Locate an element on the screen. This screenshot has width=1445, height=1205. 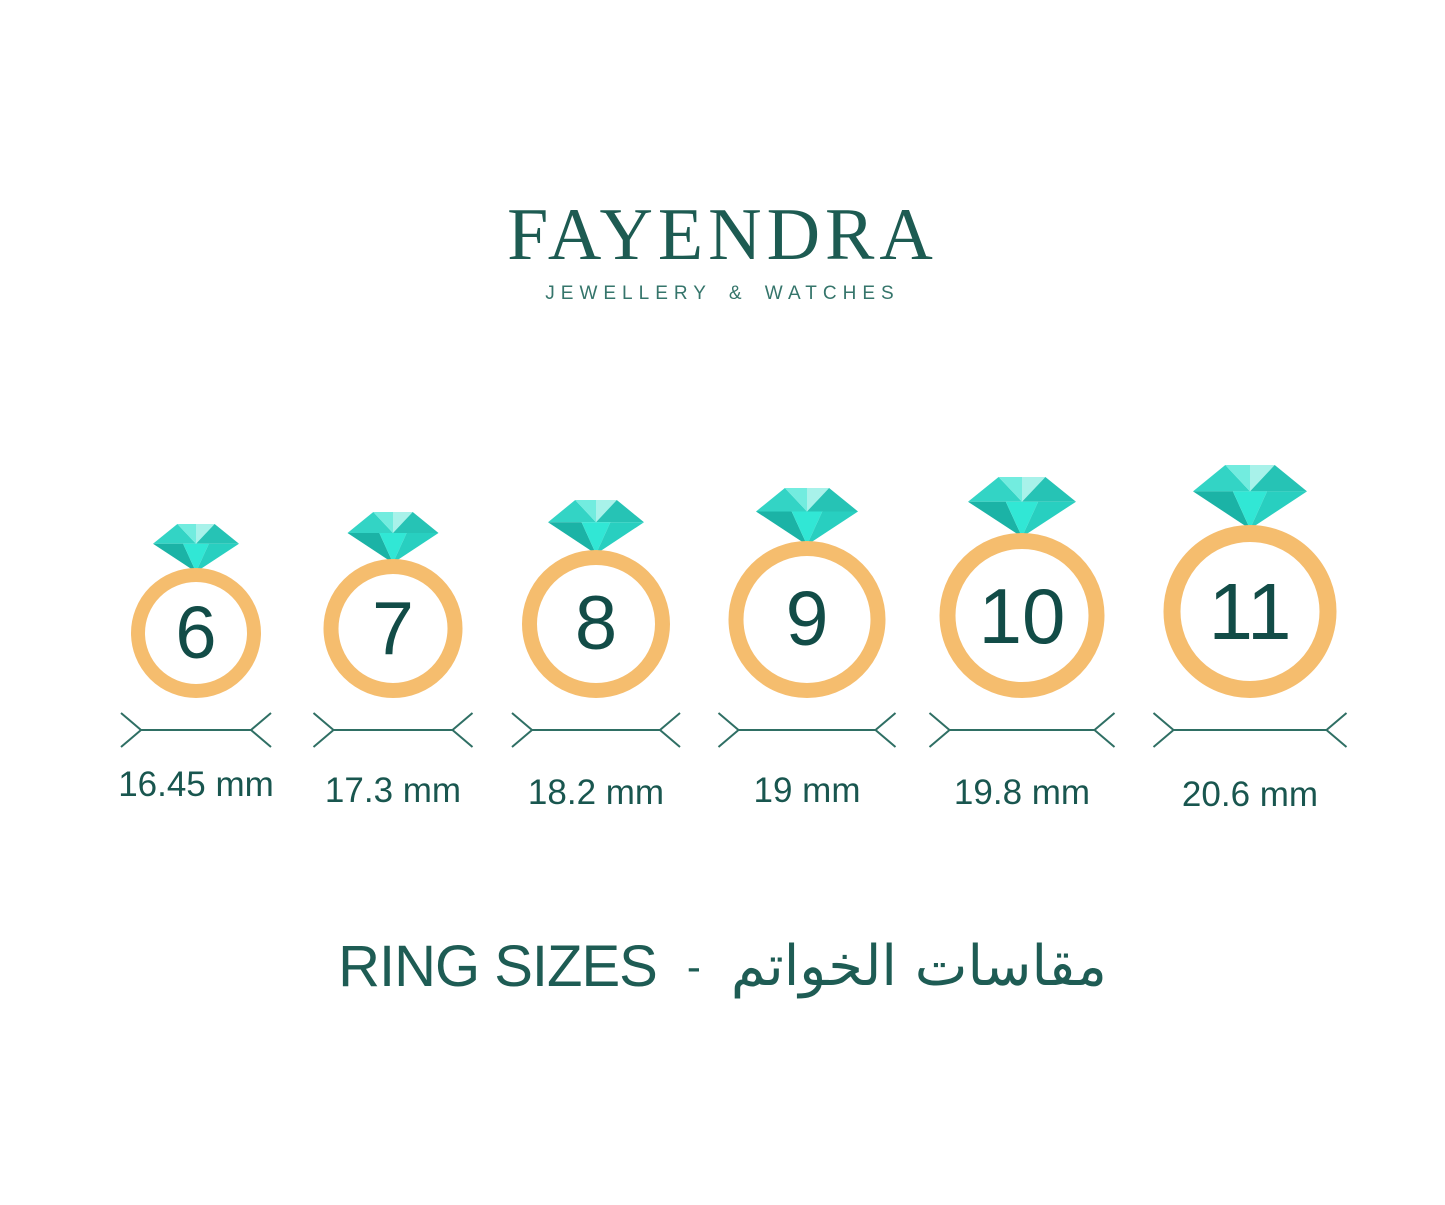
ring-band: 9 is located at coordinates (807, 619).